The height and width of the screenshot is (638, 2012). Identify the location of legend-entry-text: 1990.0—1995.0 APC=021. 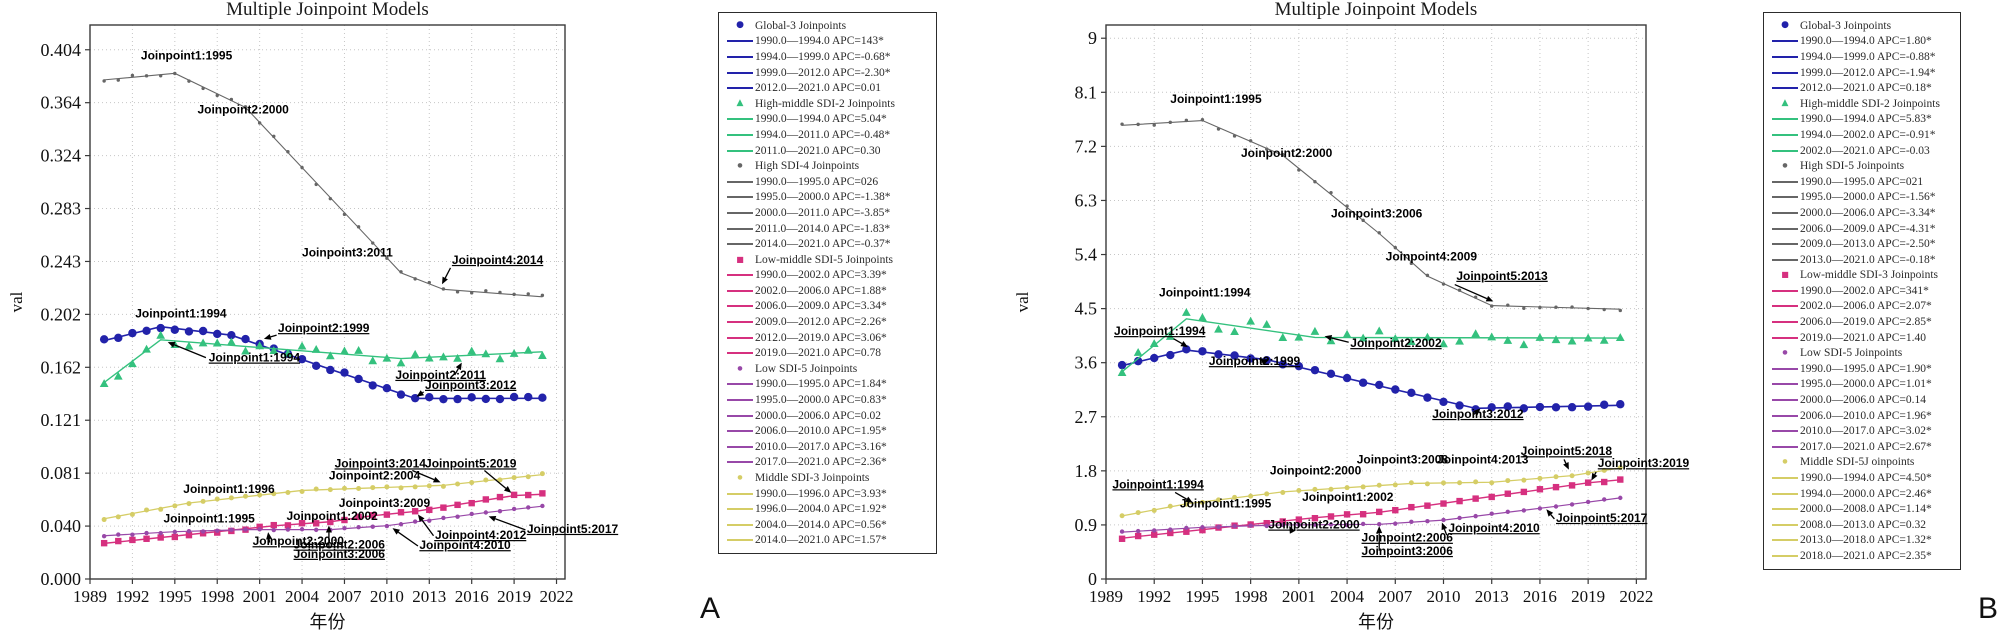
(1862, 181).